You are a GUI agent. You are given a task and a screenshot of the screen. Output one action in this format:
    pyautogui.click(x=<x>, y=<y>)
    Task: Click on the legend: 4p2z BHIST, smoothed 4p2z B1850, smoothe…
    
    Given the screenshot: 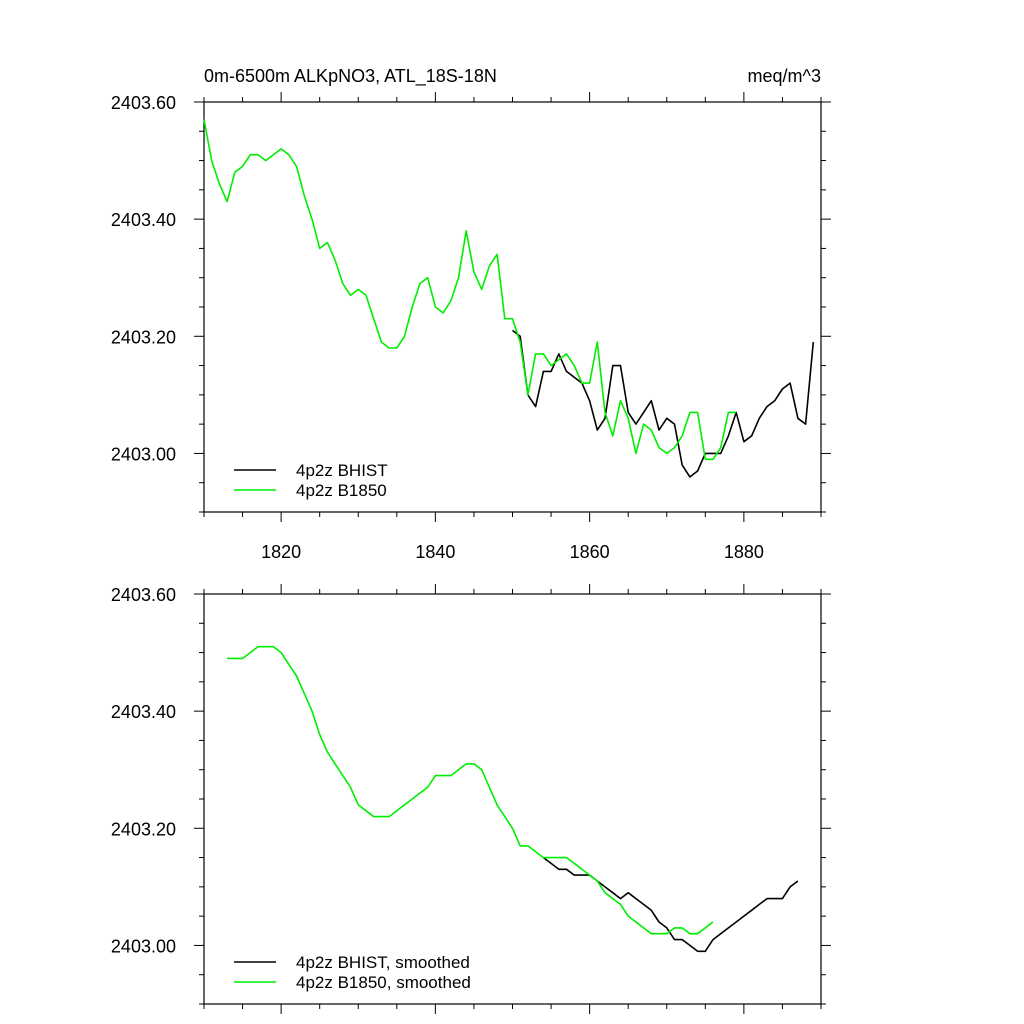 What is the action you would take?
    pyautogui.click(x=352, y=972)
    